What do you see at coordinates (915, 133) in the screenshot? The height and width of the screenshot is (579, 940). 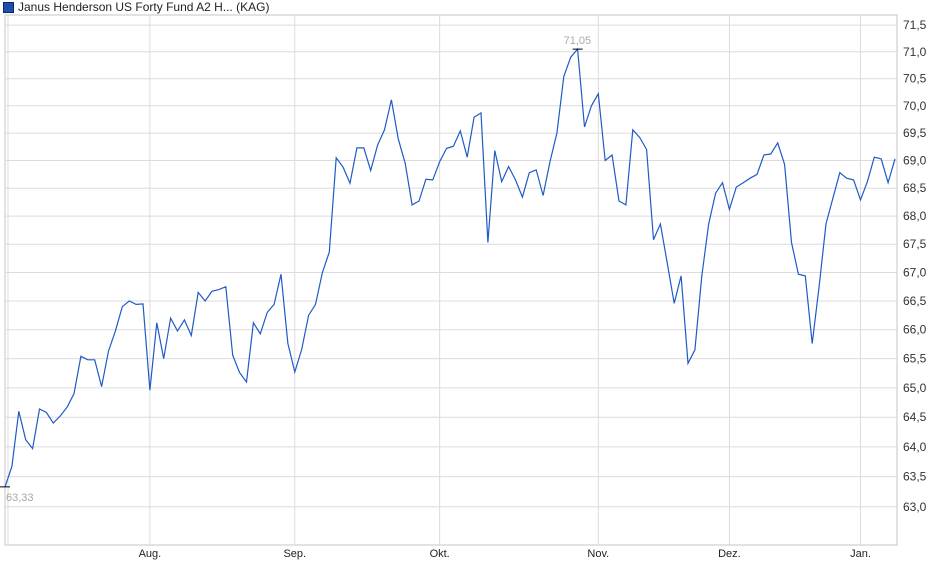 I see `y-tick-label: 69,5` at bounding box center [915, 133].